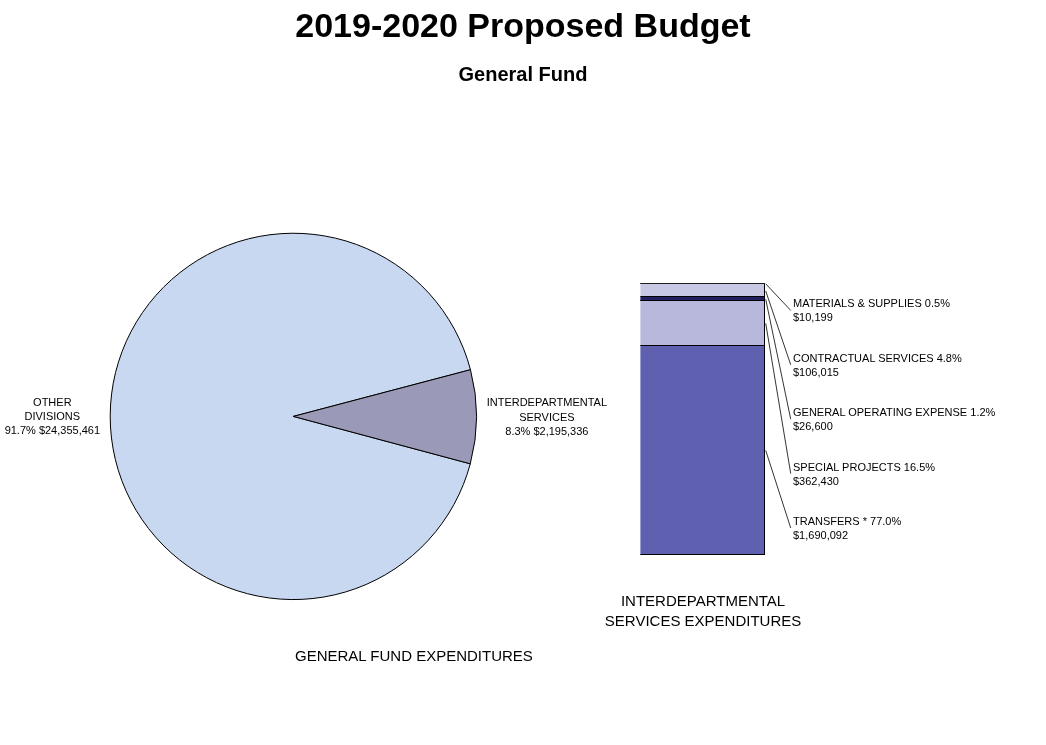 This screenshot has height=745, width=1046. What do you see at coordinates (52, 430) in the screenshot?
I see `data-label: 91.7% $24,355,461` at bounding box center [52, 430].